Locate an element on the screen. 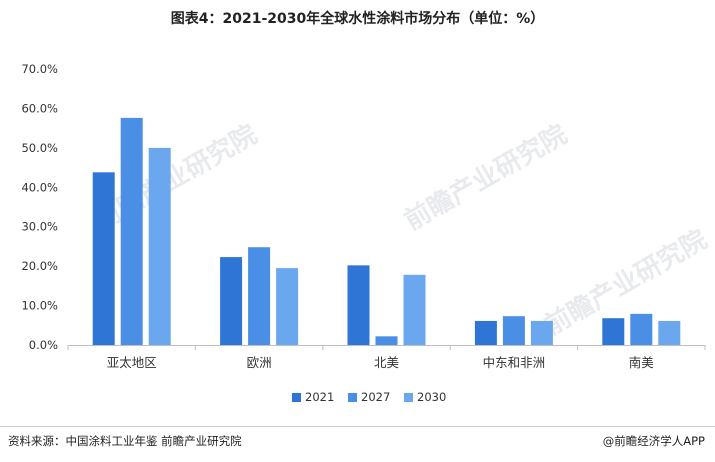 Image resolution: width=715 pixels, height=462 pixels. y-tick-label: 70.0% is located at coordinates (39, 69).